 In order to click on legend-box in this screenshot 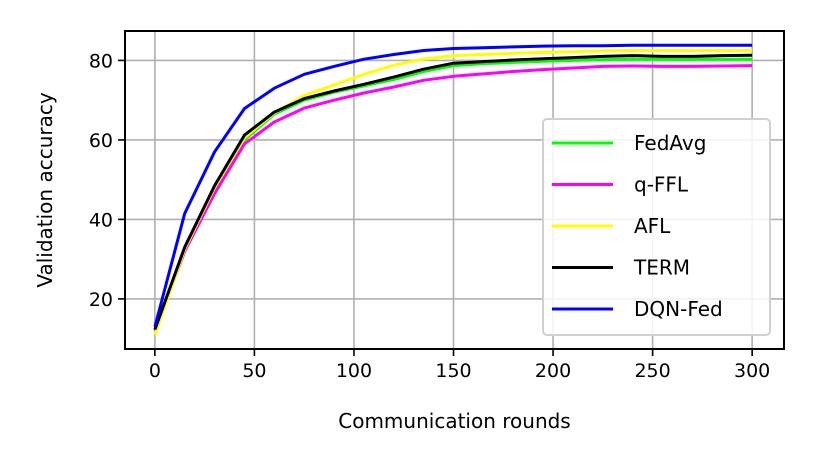, I will do `click(656, 227)`.